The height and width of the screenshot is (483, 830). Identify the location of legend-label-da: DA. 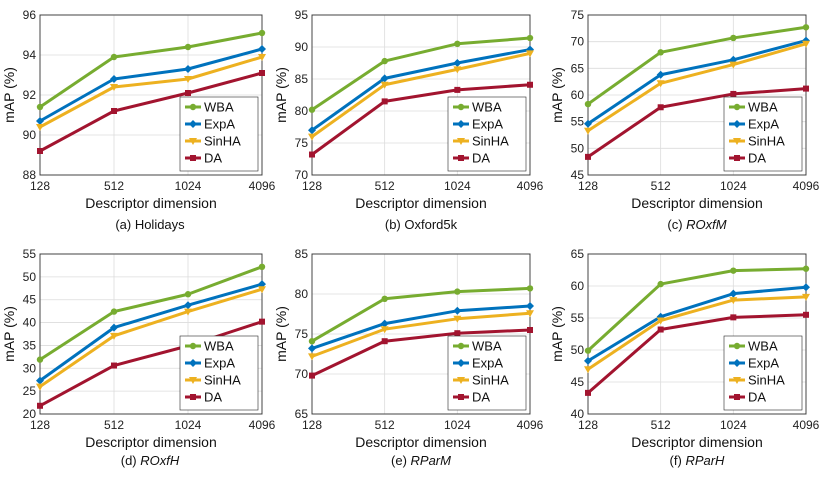
(481, 397).